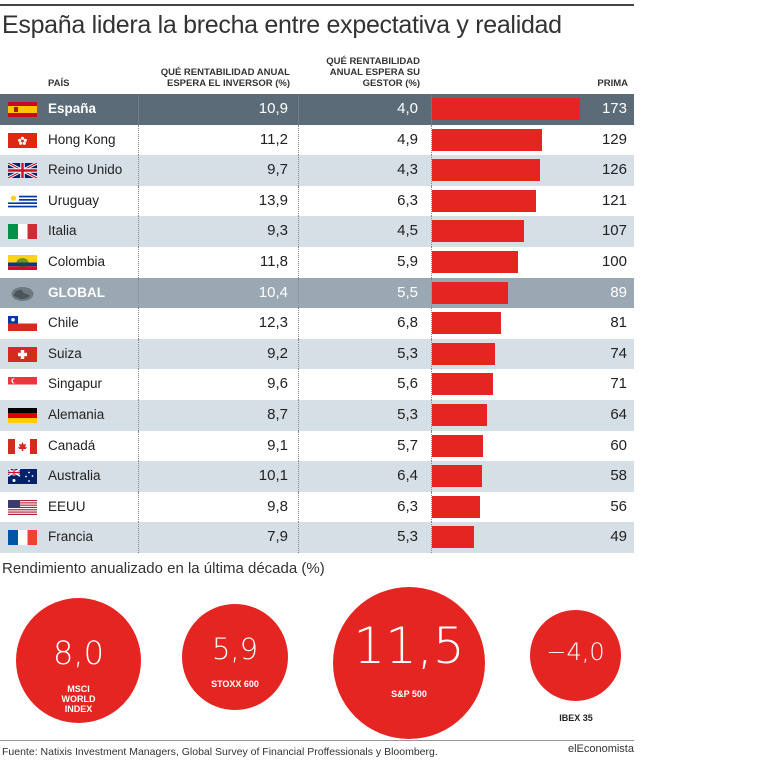 The height and width of the screenshot is (761, 770). What do you see at coordinates (317, 354) in the screenshot?
I see `table-row: Suiza 9,2 5,3 74` at bounding box center [317, 354].